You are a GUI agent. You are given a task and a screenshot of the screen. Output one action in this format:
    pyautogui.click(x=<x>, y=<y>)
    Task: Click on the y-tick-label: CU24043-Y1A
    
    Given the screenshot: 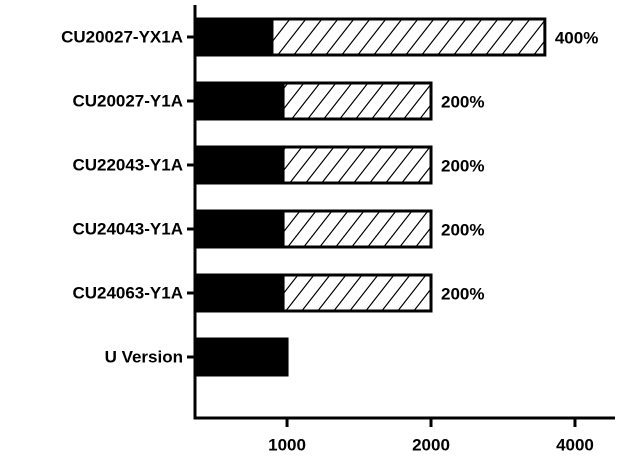 What is the action you would take?
    pyautogui.click(x=127, y=228)
    